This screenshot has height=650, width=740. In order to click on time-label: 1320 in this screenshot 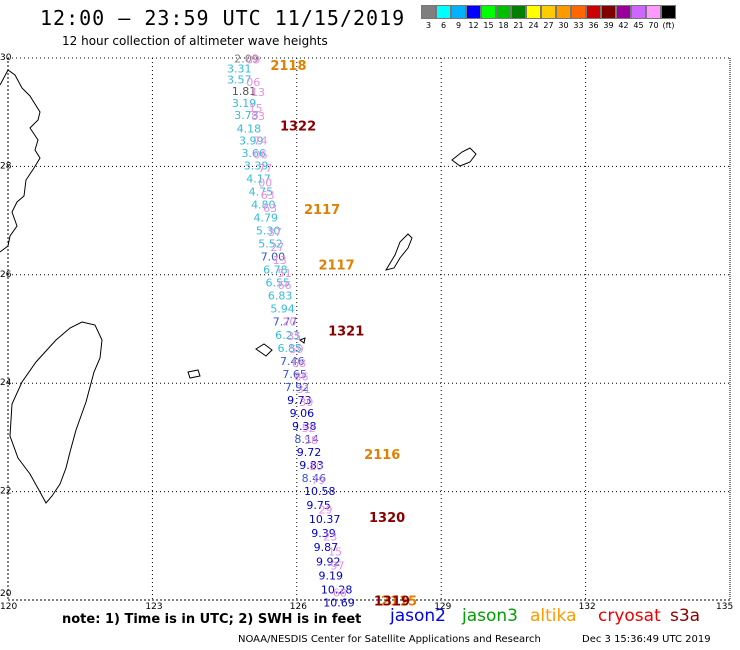, I will do `click(387, 518)`.